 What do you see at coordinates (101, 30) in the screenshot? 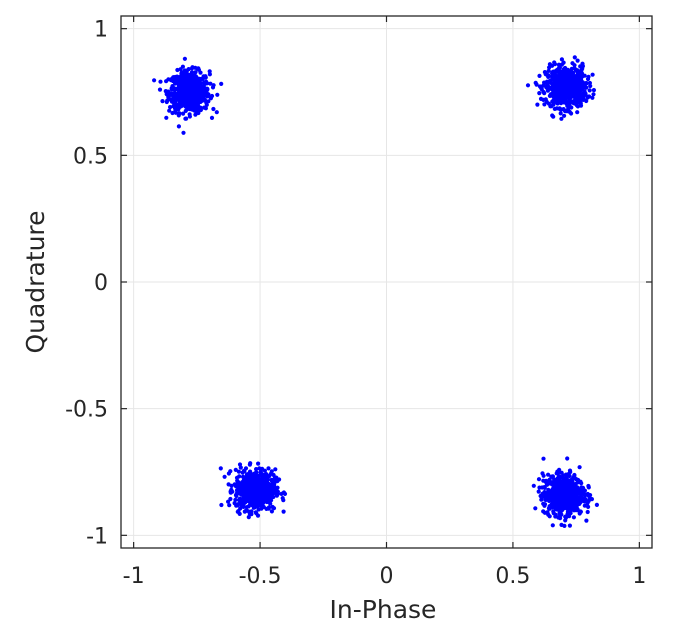
I see `y-tick-label: 1` at bounding box center [101, 30].